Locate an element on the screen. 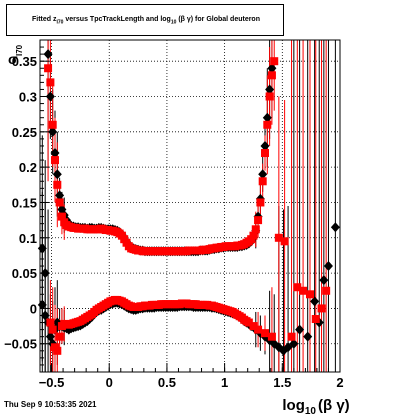 The width and height of the screenshot is (400, 414). y-tick-label: 0.35 is located at coordinates (24, 61).